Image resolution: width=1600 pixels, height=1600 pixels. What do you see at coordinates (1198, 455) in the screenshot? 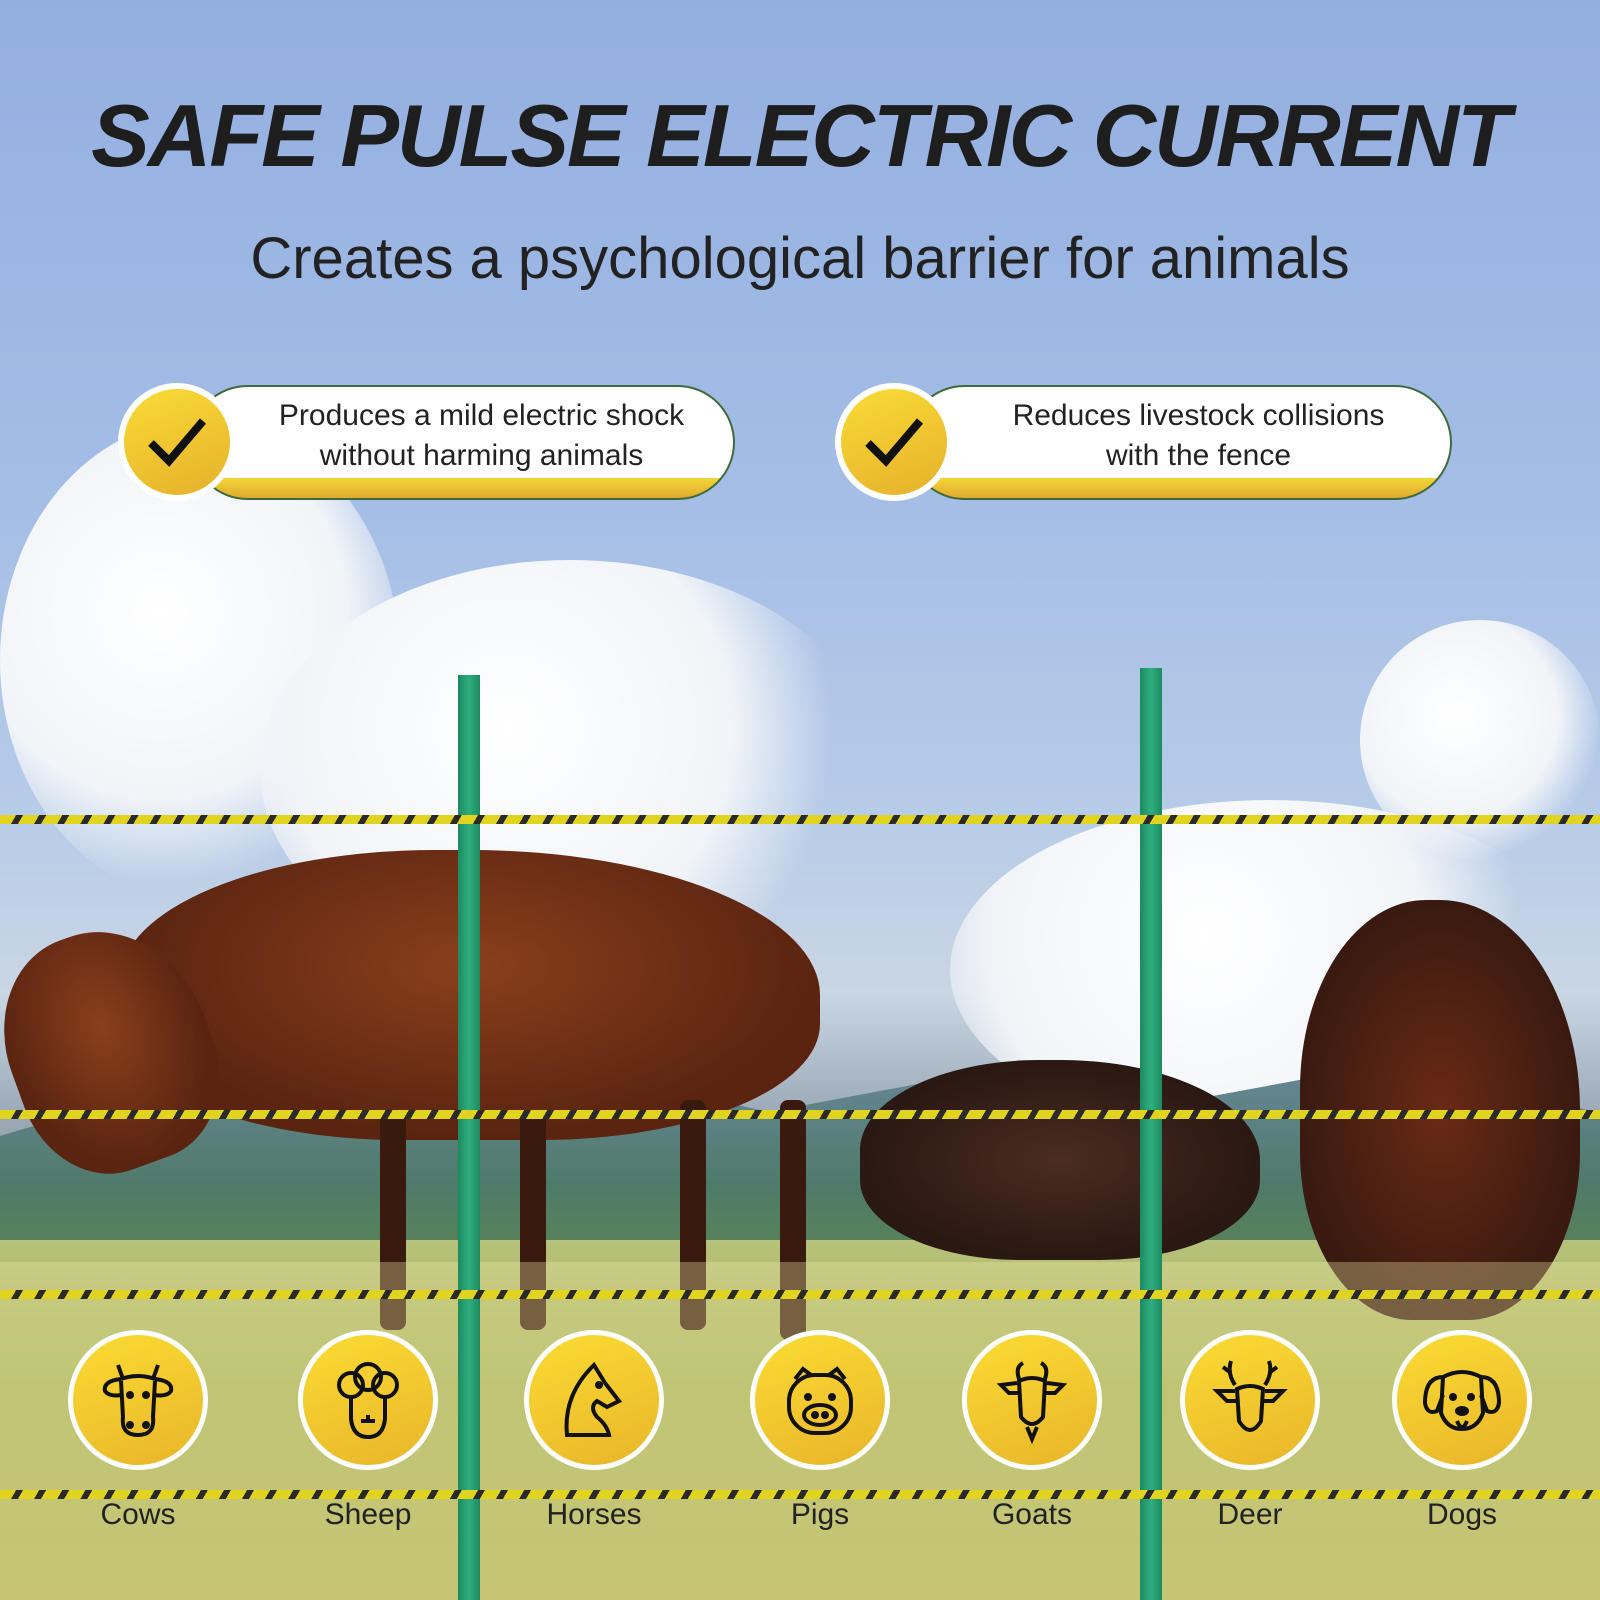
I see `feature-text: with the fence` at bounding box center [1198, 455].